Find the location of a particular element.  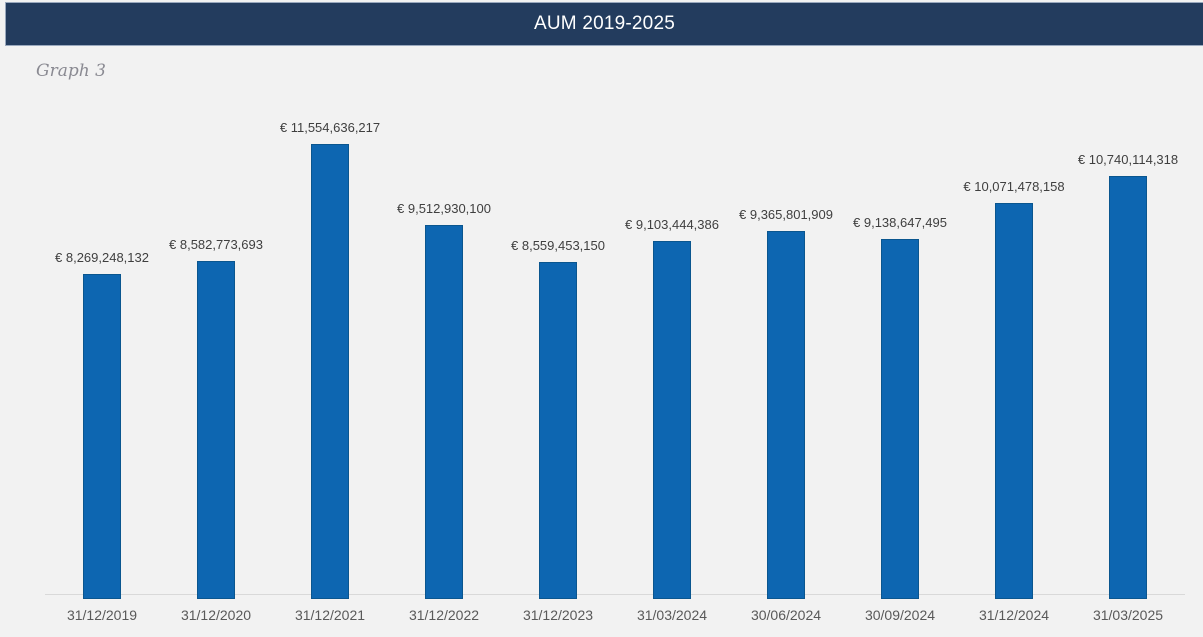

chart-category-column: € 9,103,444,386 31/03/2024 is located at coordinates (672, 361).